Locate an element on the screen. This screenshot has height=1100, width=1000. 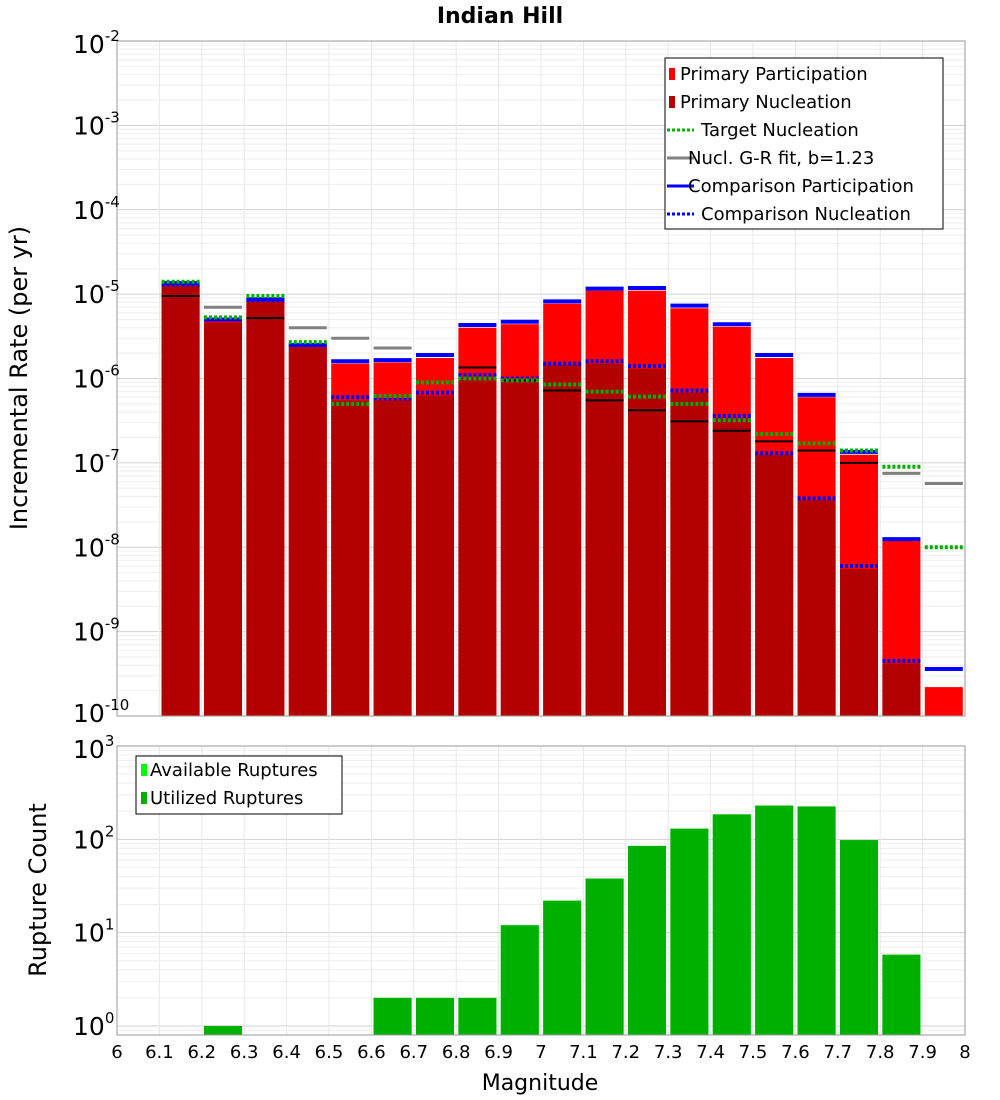
primary-participation-bar is located at coordinates (943, 701).